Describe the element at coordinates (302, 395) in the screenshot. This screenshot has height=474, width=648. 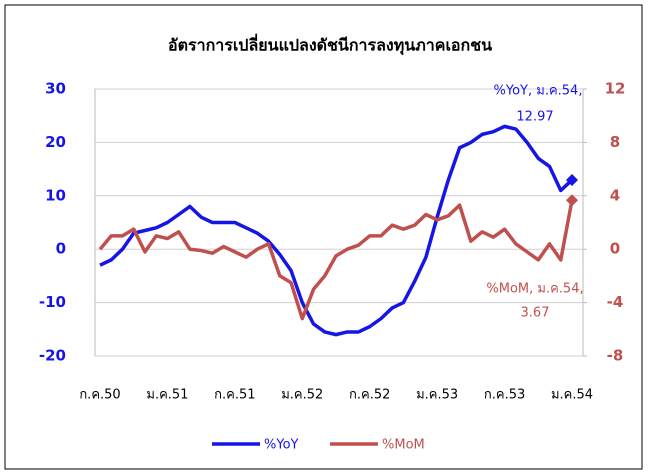
I see `x-tick-label: ม.ค.52` at that location.